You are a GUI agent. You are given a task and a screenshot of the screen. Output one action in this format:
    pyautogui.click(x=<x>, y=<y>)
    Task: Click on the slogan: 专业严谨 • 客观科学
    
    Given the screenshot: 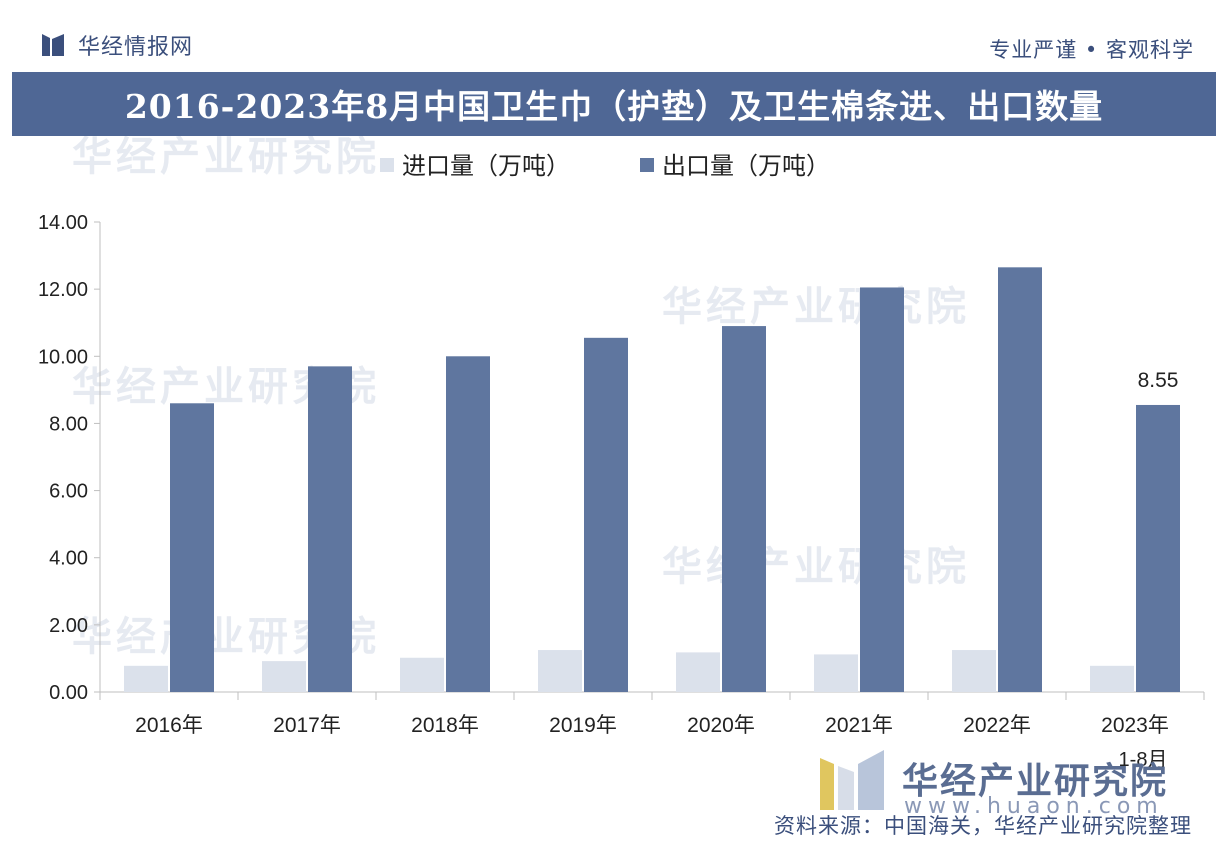 What is the action you would take?
    pyautogui.click(x=1091, y=50)
    